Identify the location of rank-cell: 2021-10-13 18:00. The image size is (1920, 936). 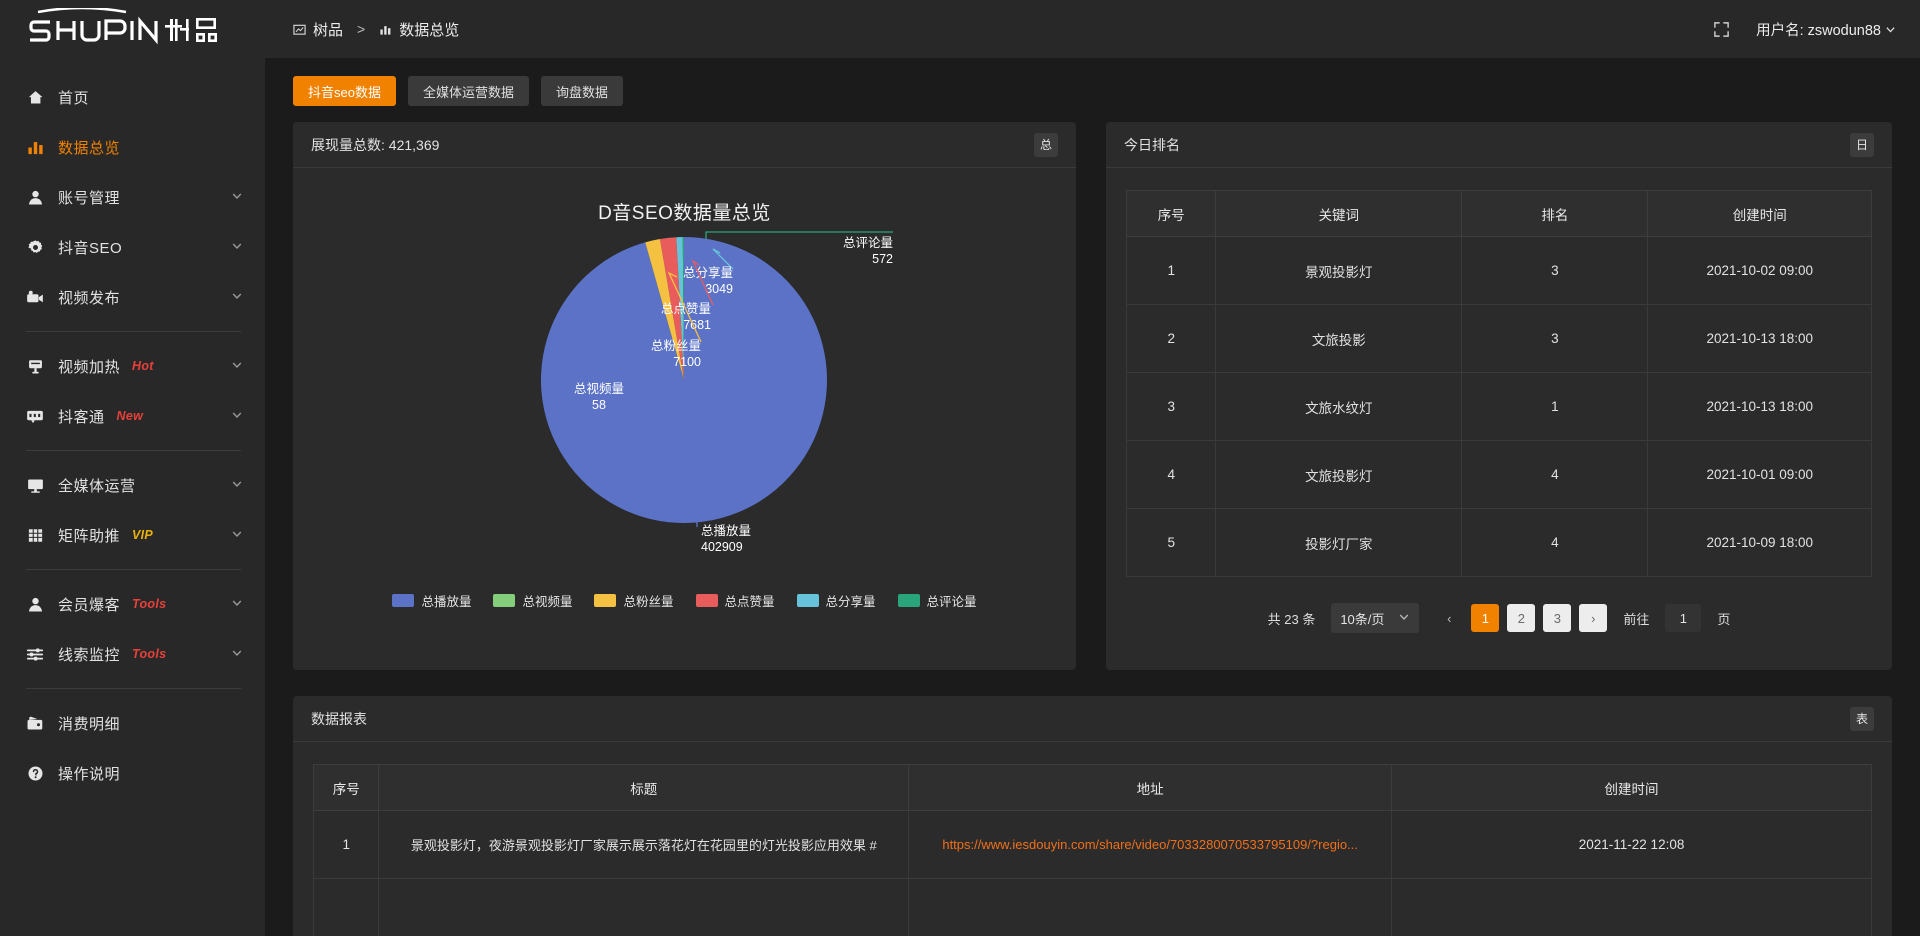
(1759, 338).